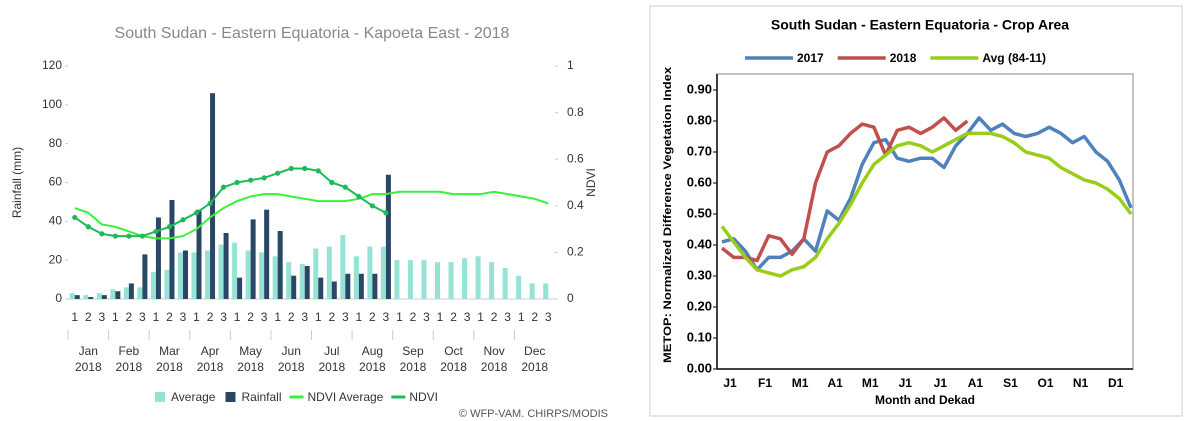  Describe the element at coordinates (699, 150) in the screenshot. I see `y-tick-label: 0.70` at that location.